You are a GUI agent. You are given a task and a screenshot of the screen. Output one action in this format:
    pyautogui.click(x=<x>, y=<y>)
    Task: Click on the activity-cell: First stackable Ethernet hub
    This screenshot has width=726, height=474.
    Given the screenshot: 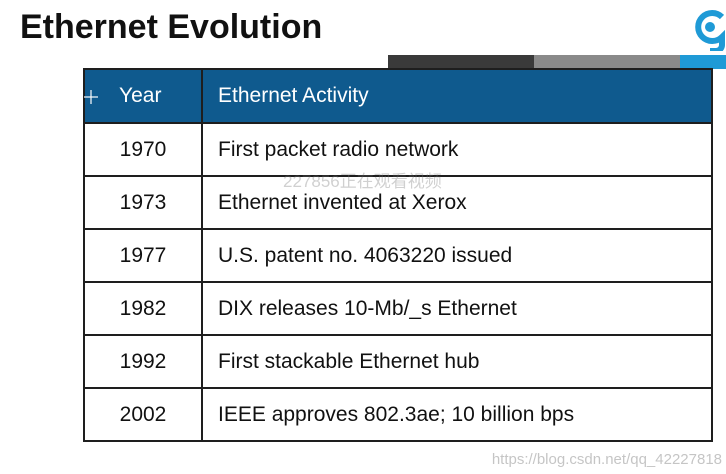 What is the action you would take?
    pyautogui.click(x=457, y=361)
    